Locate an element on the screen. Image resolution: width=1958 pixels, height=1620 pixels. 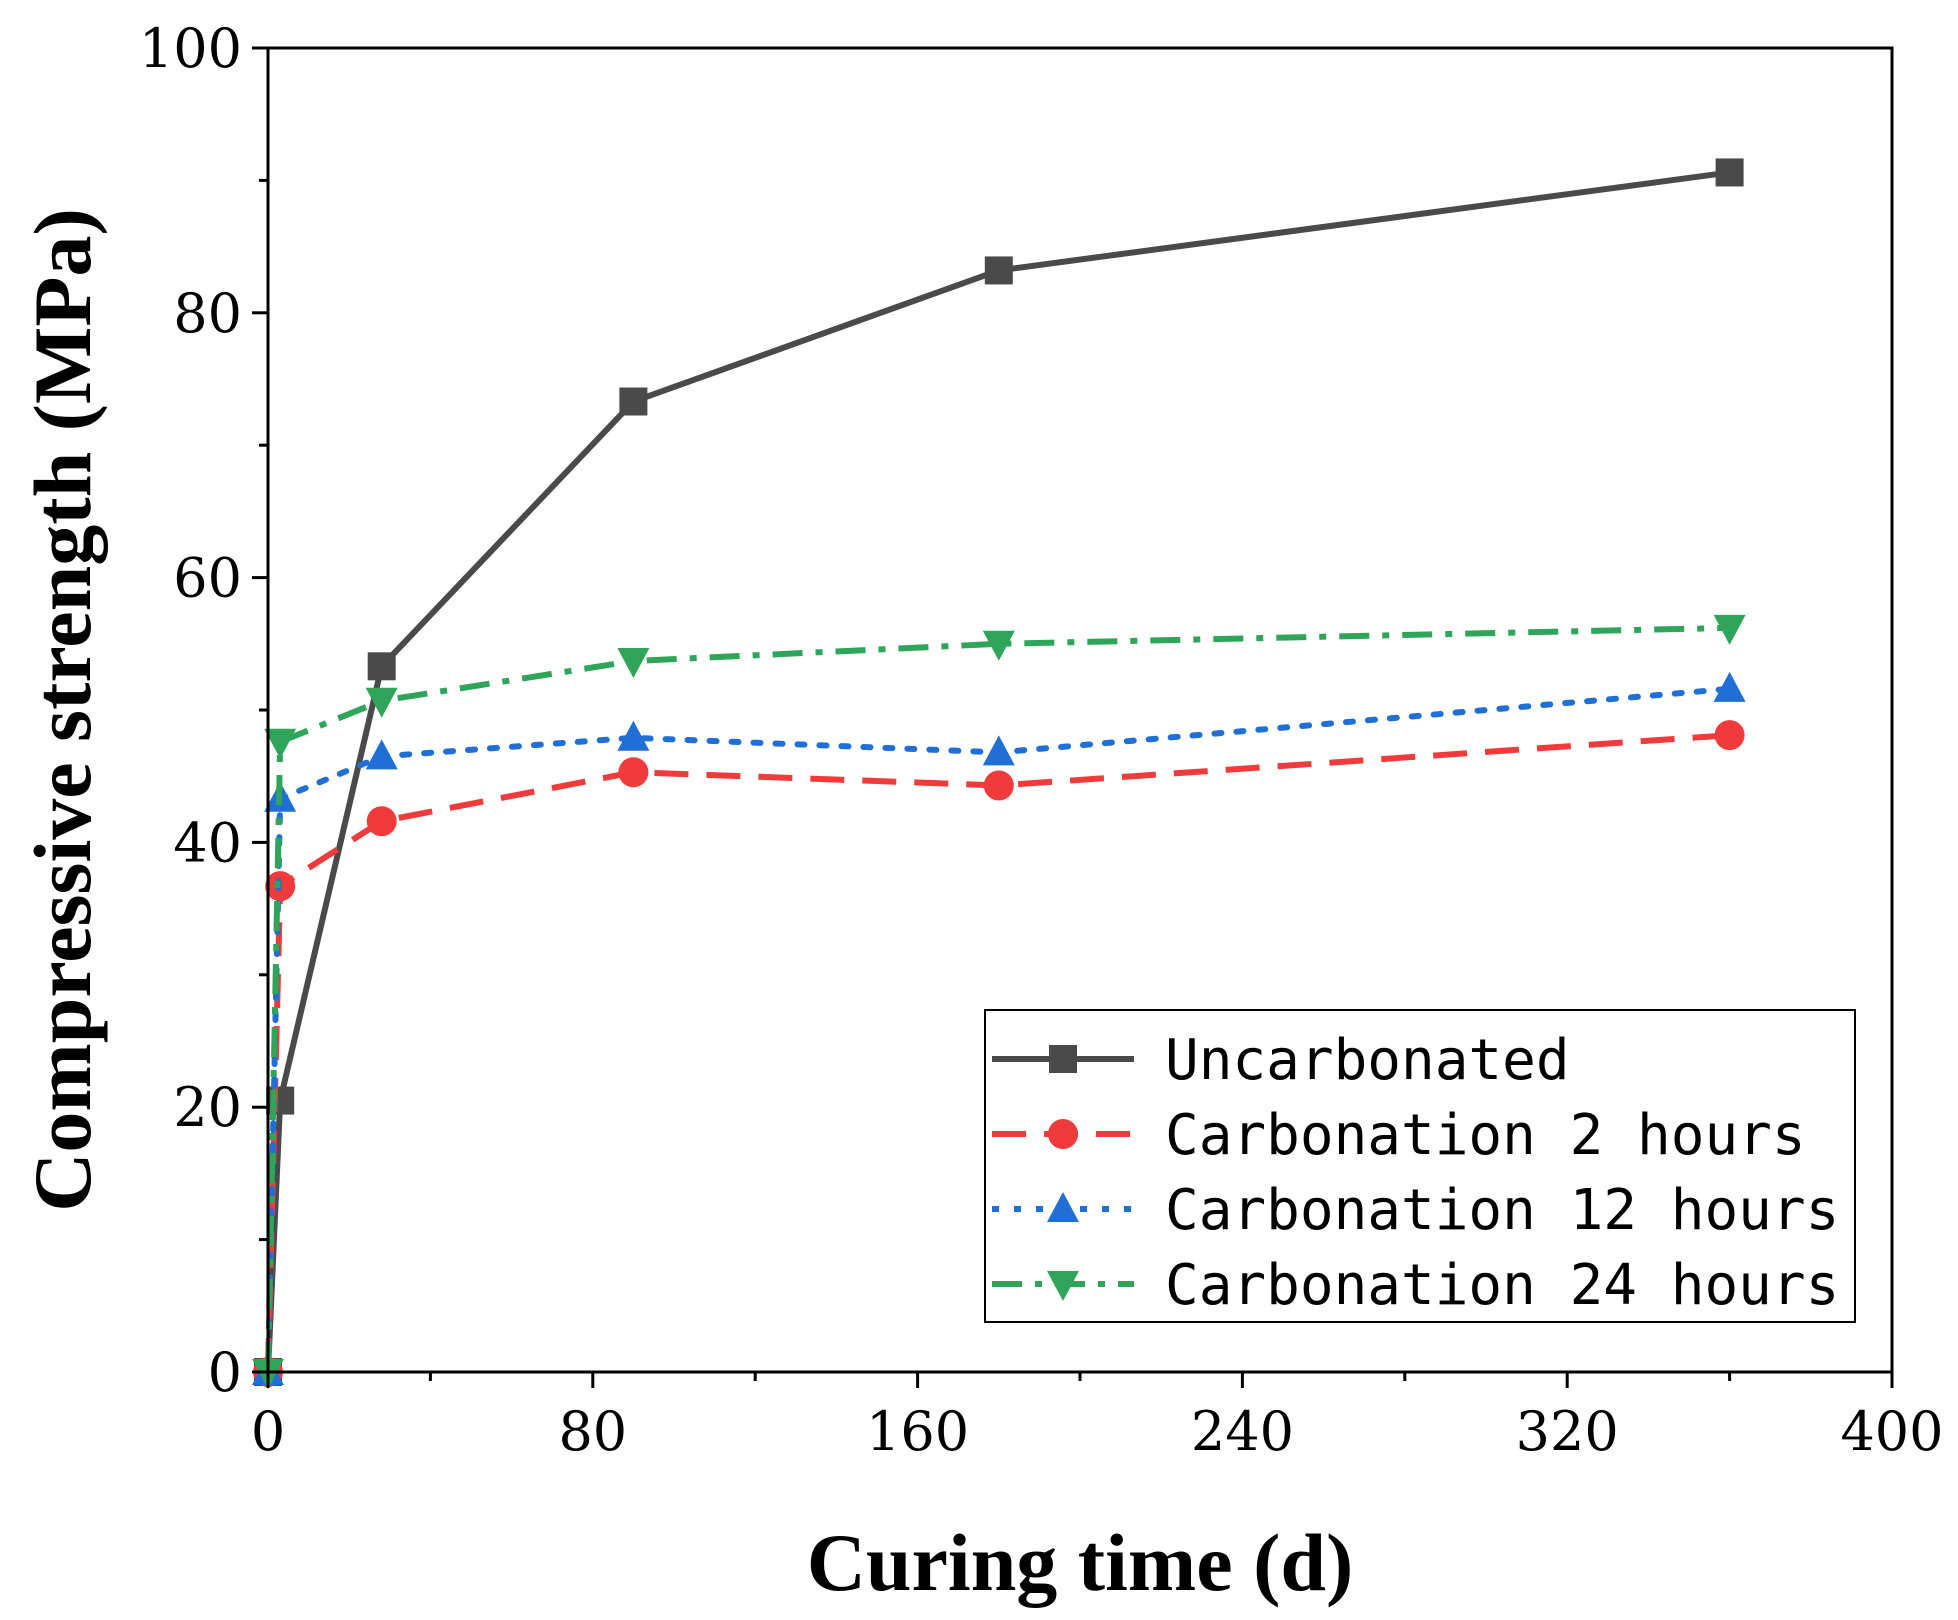
x-tick-label: 320 is located at coordinates (1567, 1431).